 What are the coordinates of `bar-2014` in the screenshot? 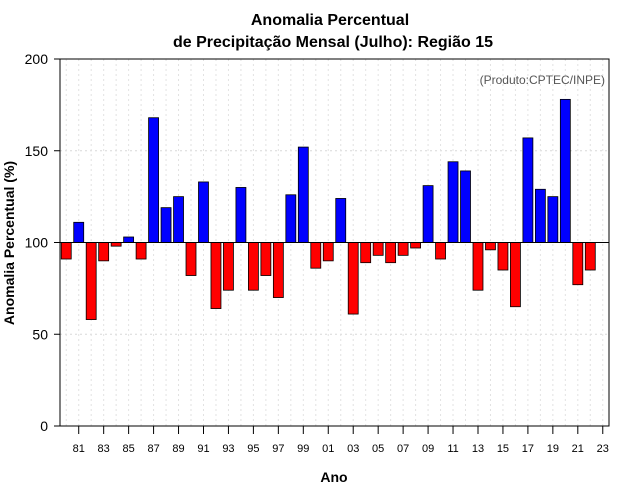 It's located at (490, 246).